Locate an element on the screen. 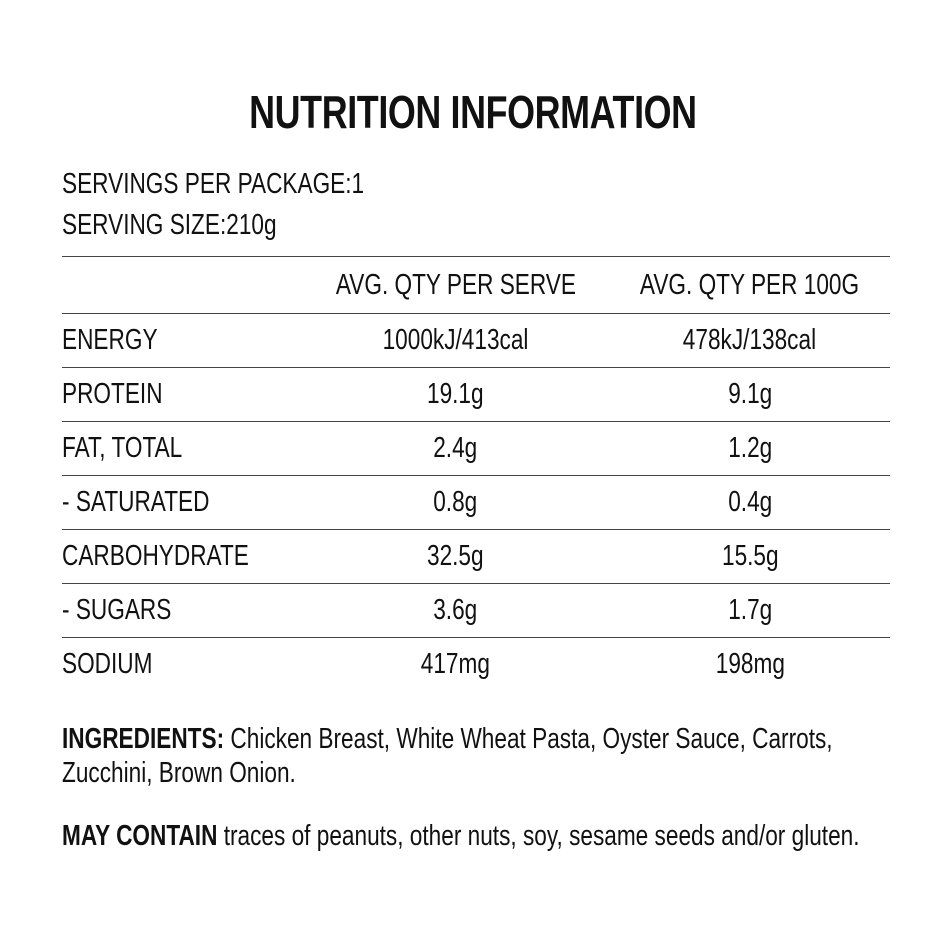 The height and width of the screenshot is (945, 945). table-row: CARBOHYDRATE 32.5g 15.5g is located at coordinates (476, 556).